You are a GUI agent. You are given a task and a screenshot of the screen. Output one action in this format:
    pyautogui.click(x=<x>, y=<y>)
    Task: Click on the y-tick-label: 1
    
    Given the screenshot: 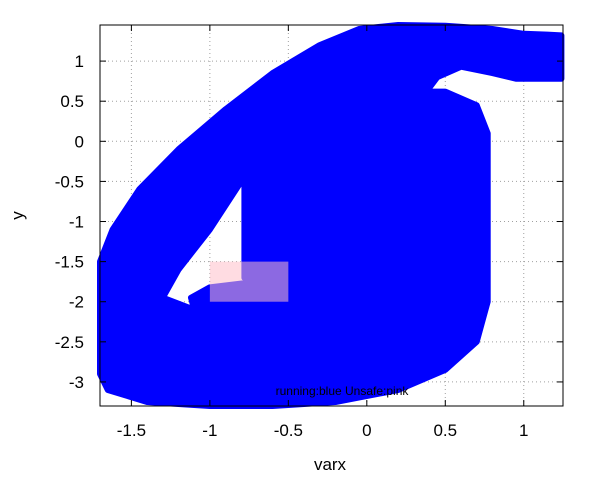 What is the action you would take?
    pyautogui.click(x=79, y=61)
    